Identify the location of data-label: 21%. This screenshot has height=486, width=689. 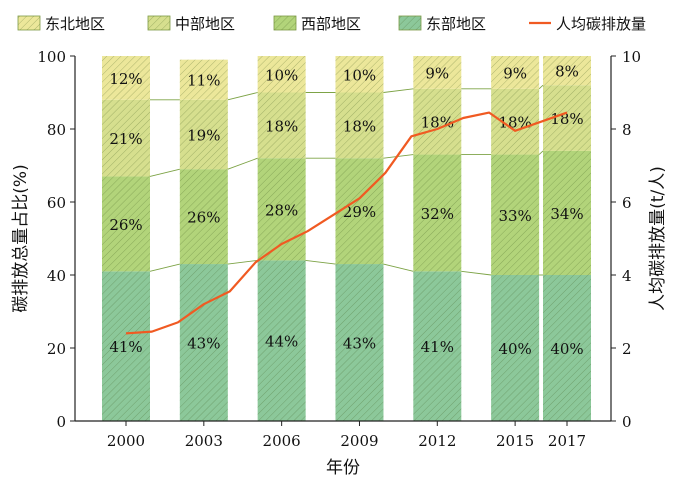
(125, 139).